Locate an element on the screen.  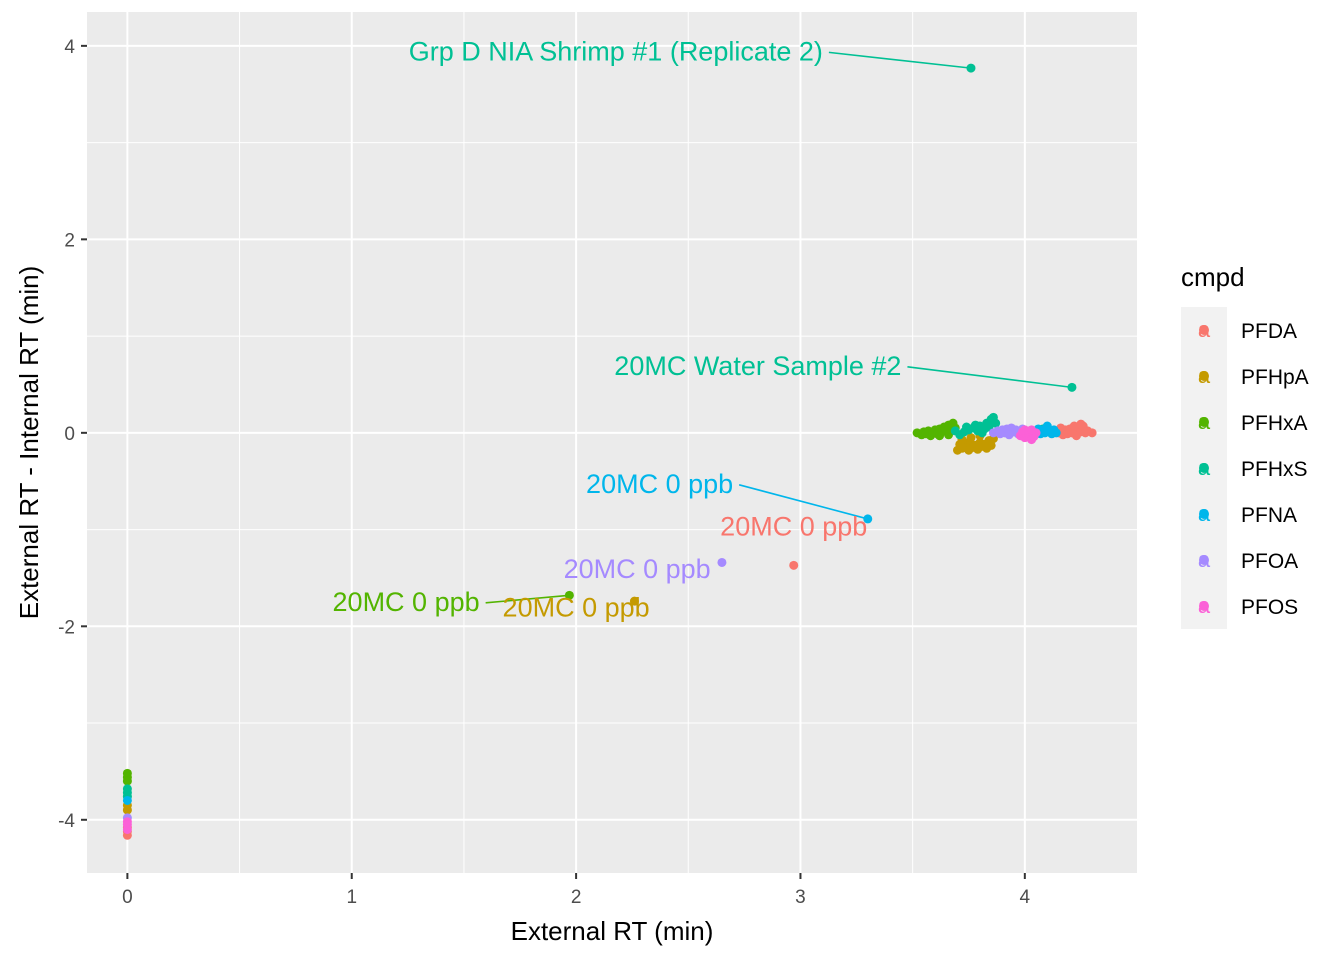
point-annotation-label: 20MC Water Sample #2 is located at coordinates (757, 366).